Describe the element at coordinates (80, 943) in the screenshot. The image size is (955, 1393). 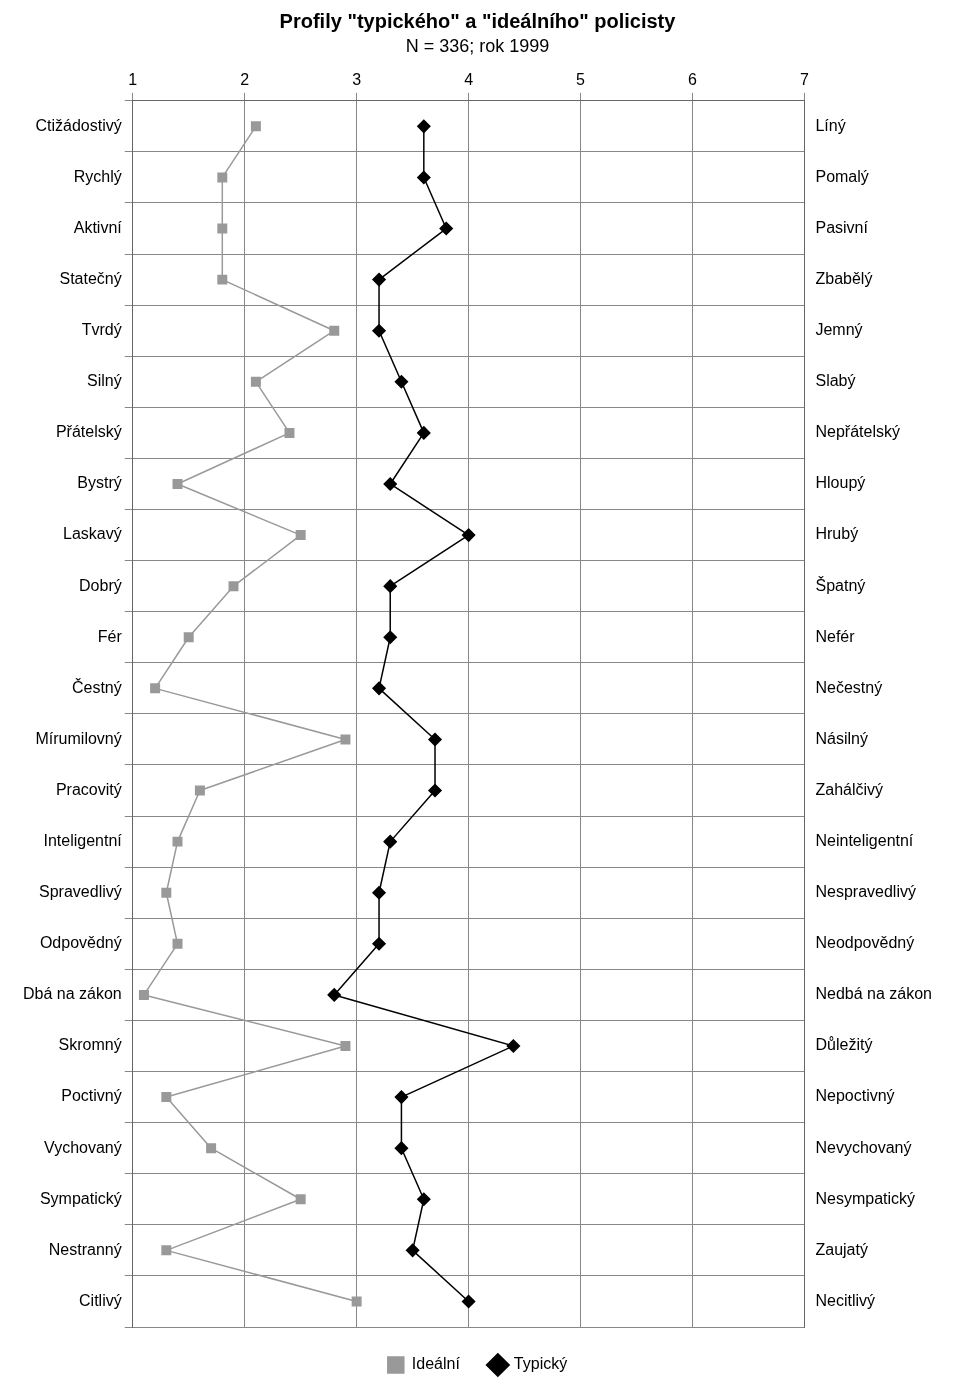
I see `y-tick-label: Odpovědný` at that location.